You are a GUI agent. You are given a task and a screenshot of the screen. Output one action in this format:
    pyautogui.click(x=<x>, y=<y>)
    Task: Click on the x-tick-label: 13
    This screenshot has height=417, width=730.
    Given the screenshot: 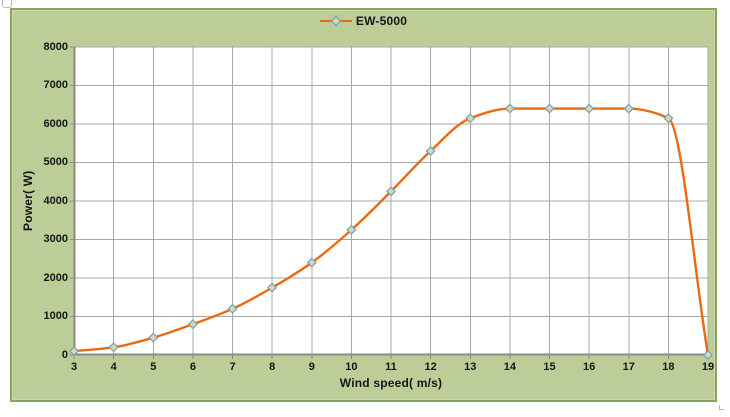 What is the action you would take?
    pyautogui.click(x=470, y=367)
    